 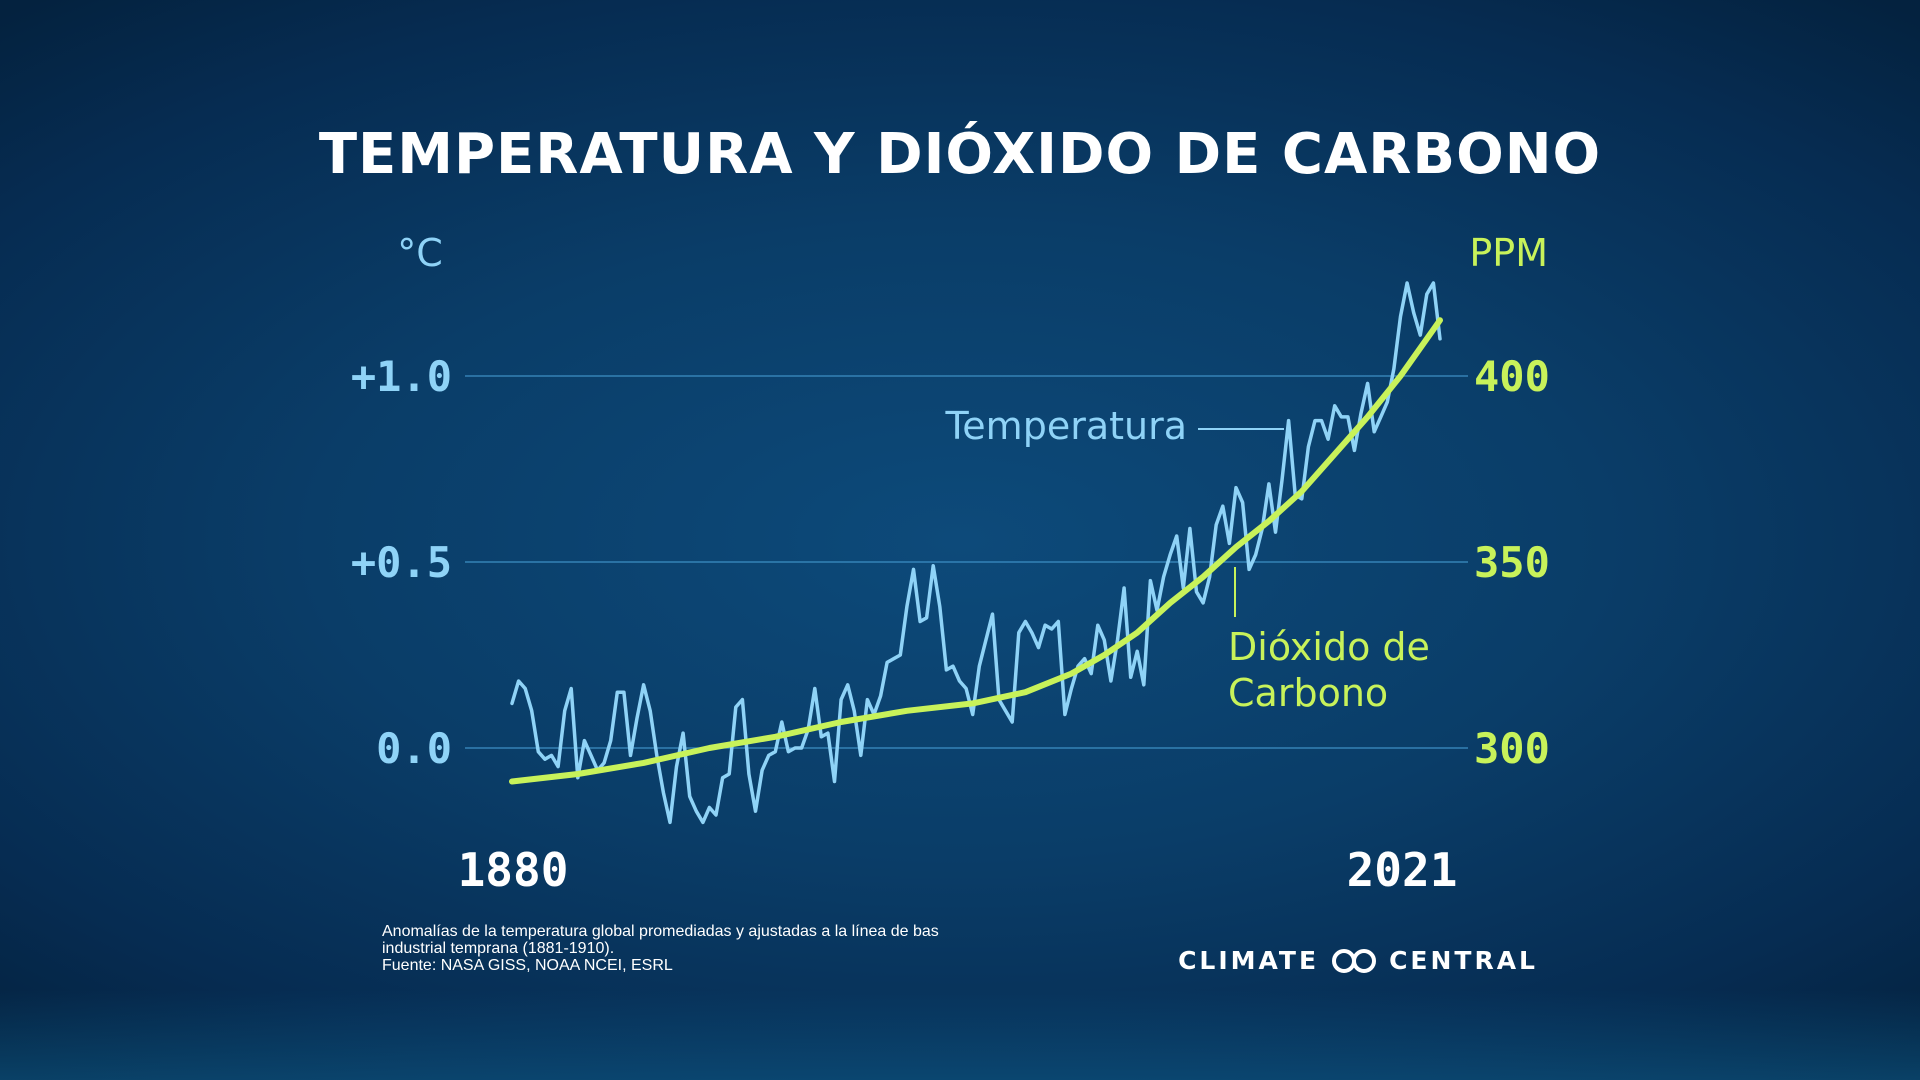 I want to click on bottom-glow, so click(x=960, y=1035).